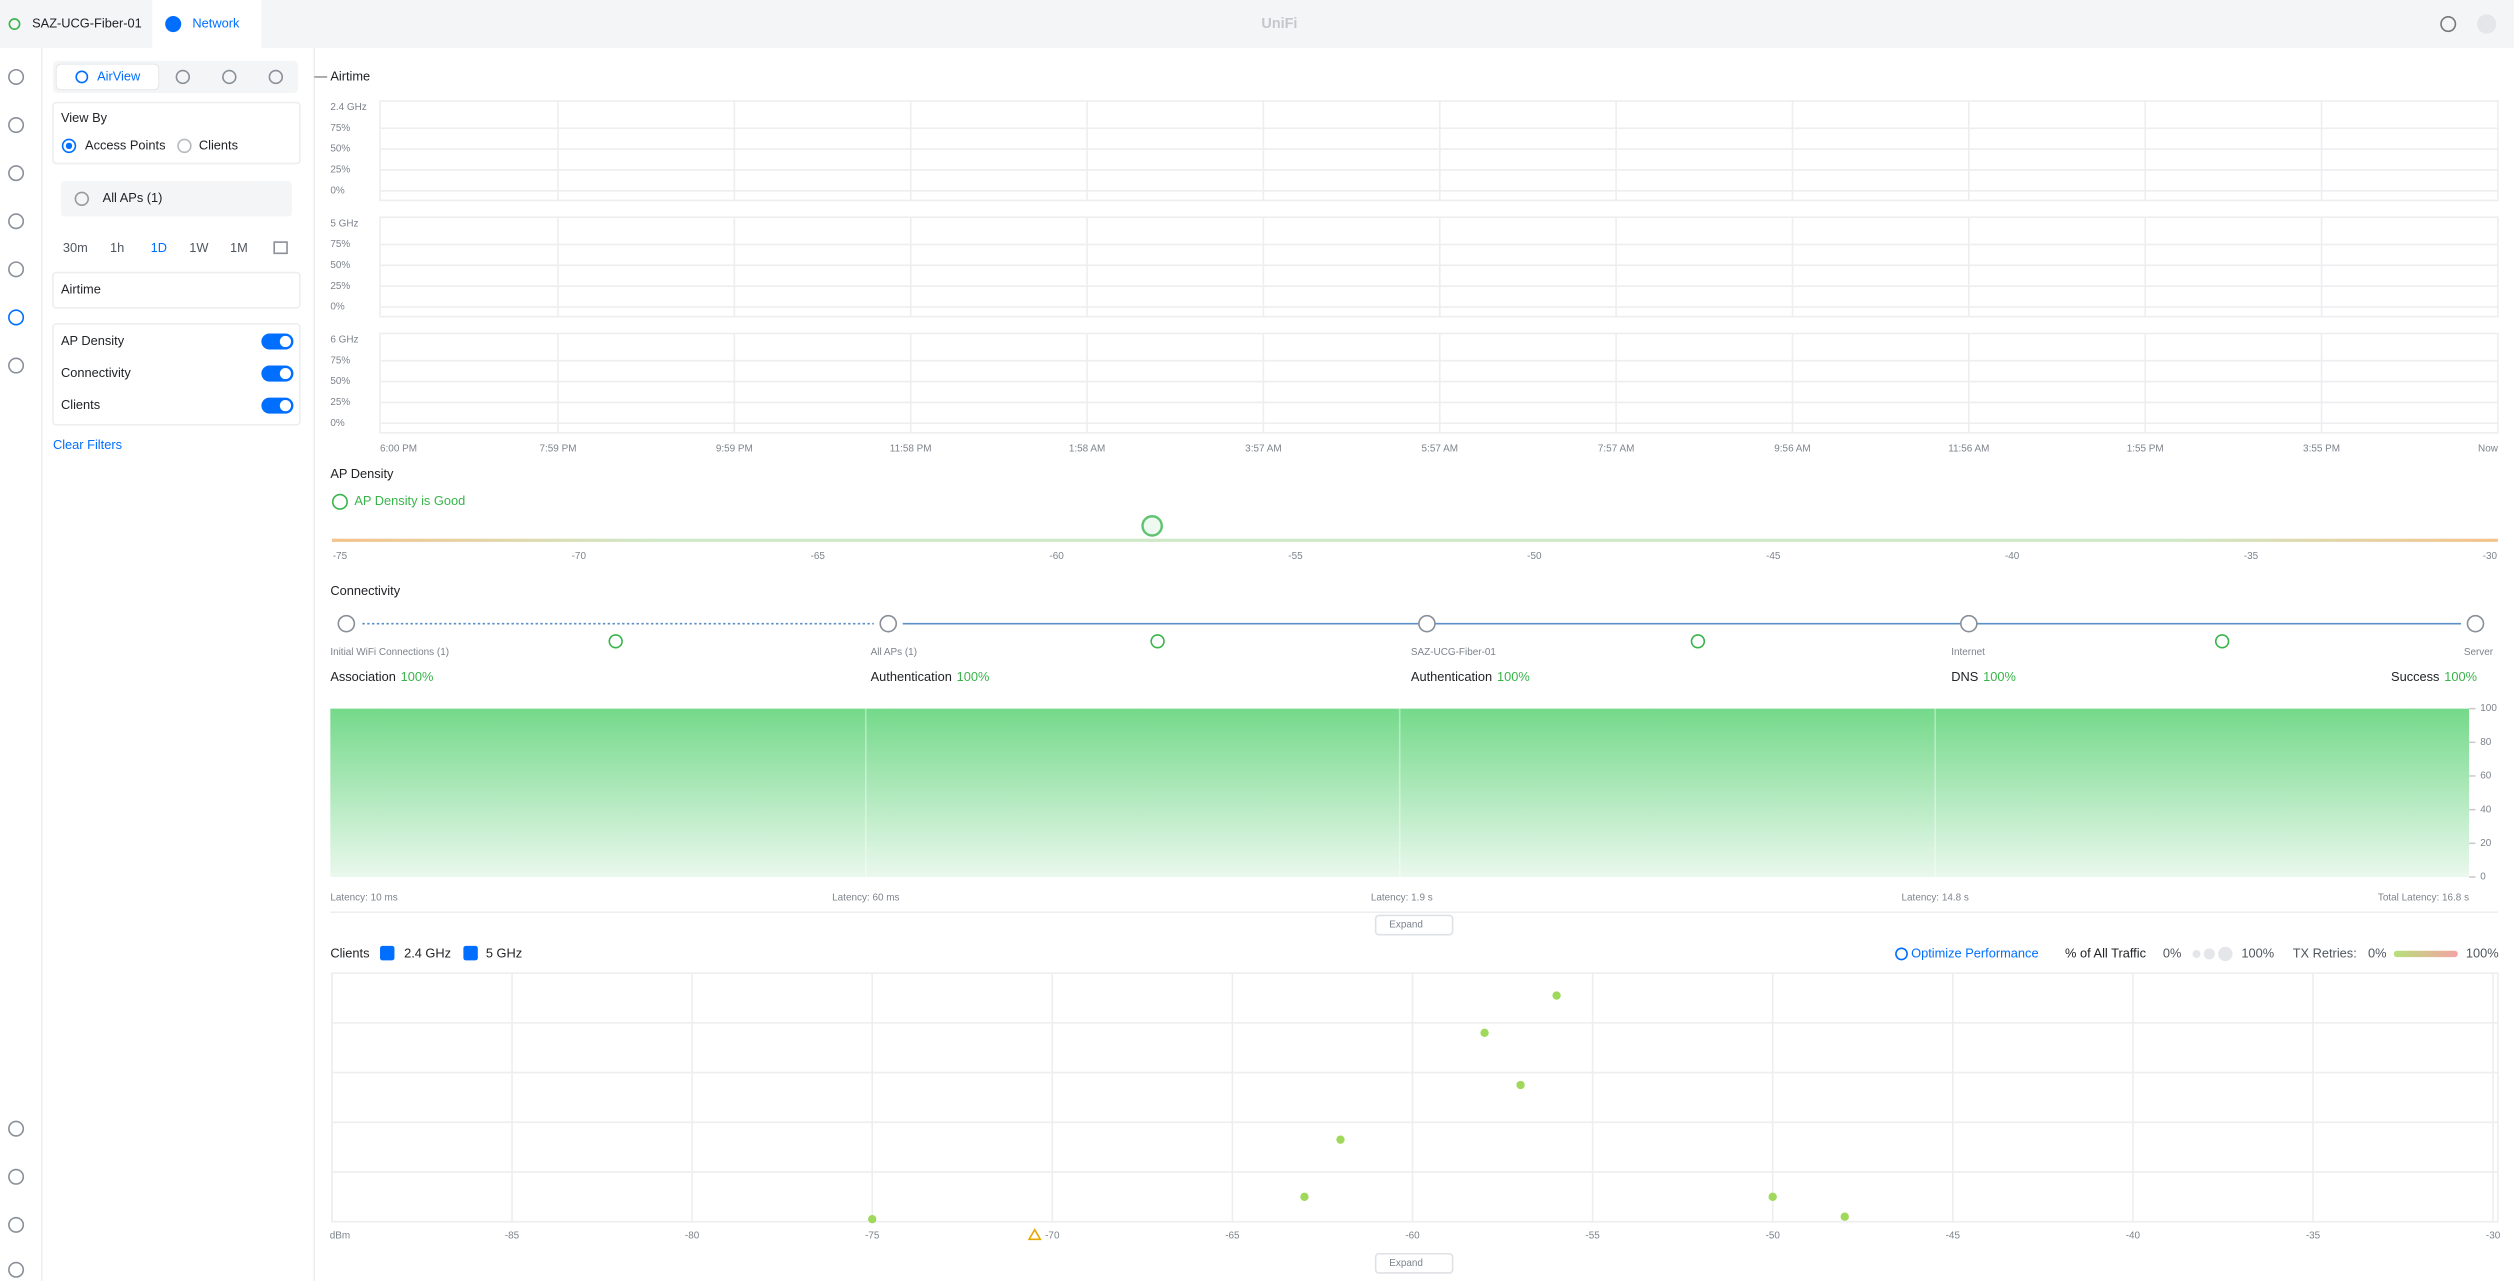 The height and width of the screenshot is (1281, 2514). I want to click on calendar-icon, so click(280, 248).